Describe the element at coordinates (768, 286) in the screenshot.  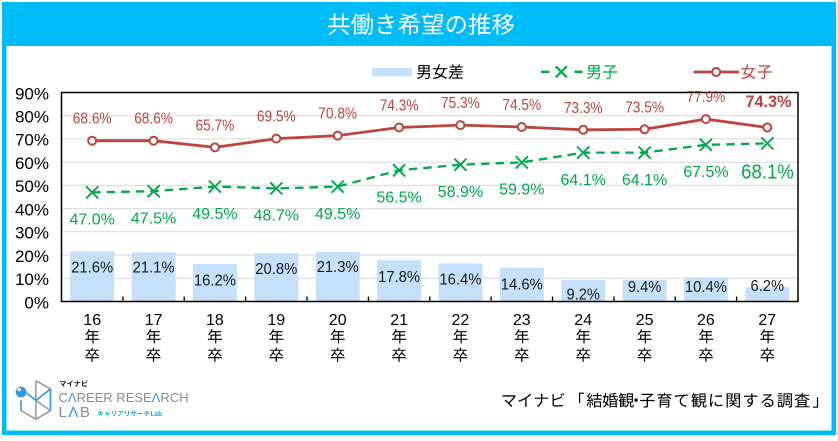
I see `svg-text: 6.2%` at that location.